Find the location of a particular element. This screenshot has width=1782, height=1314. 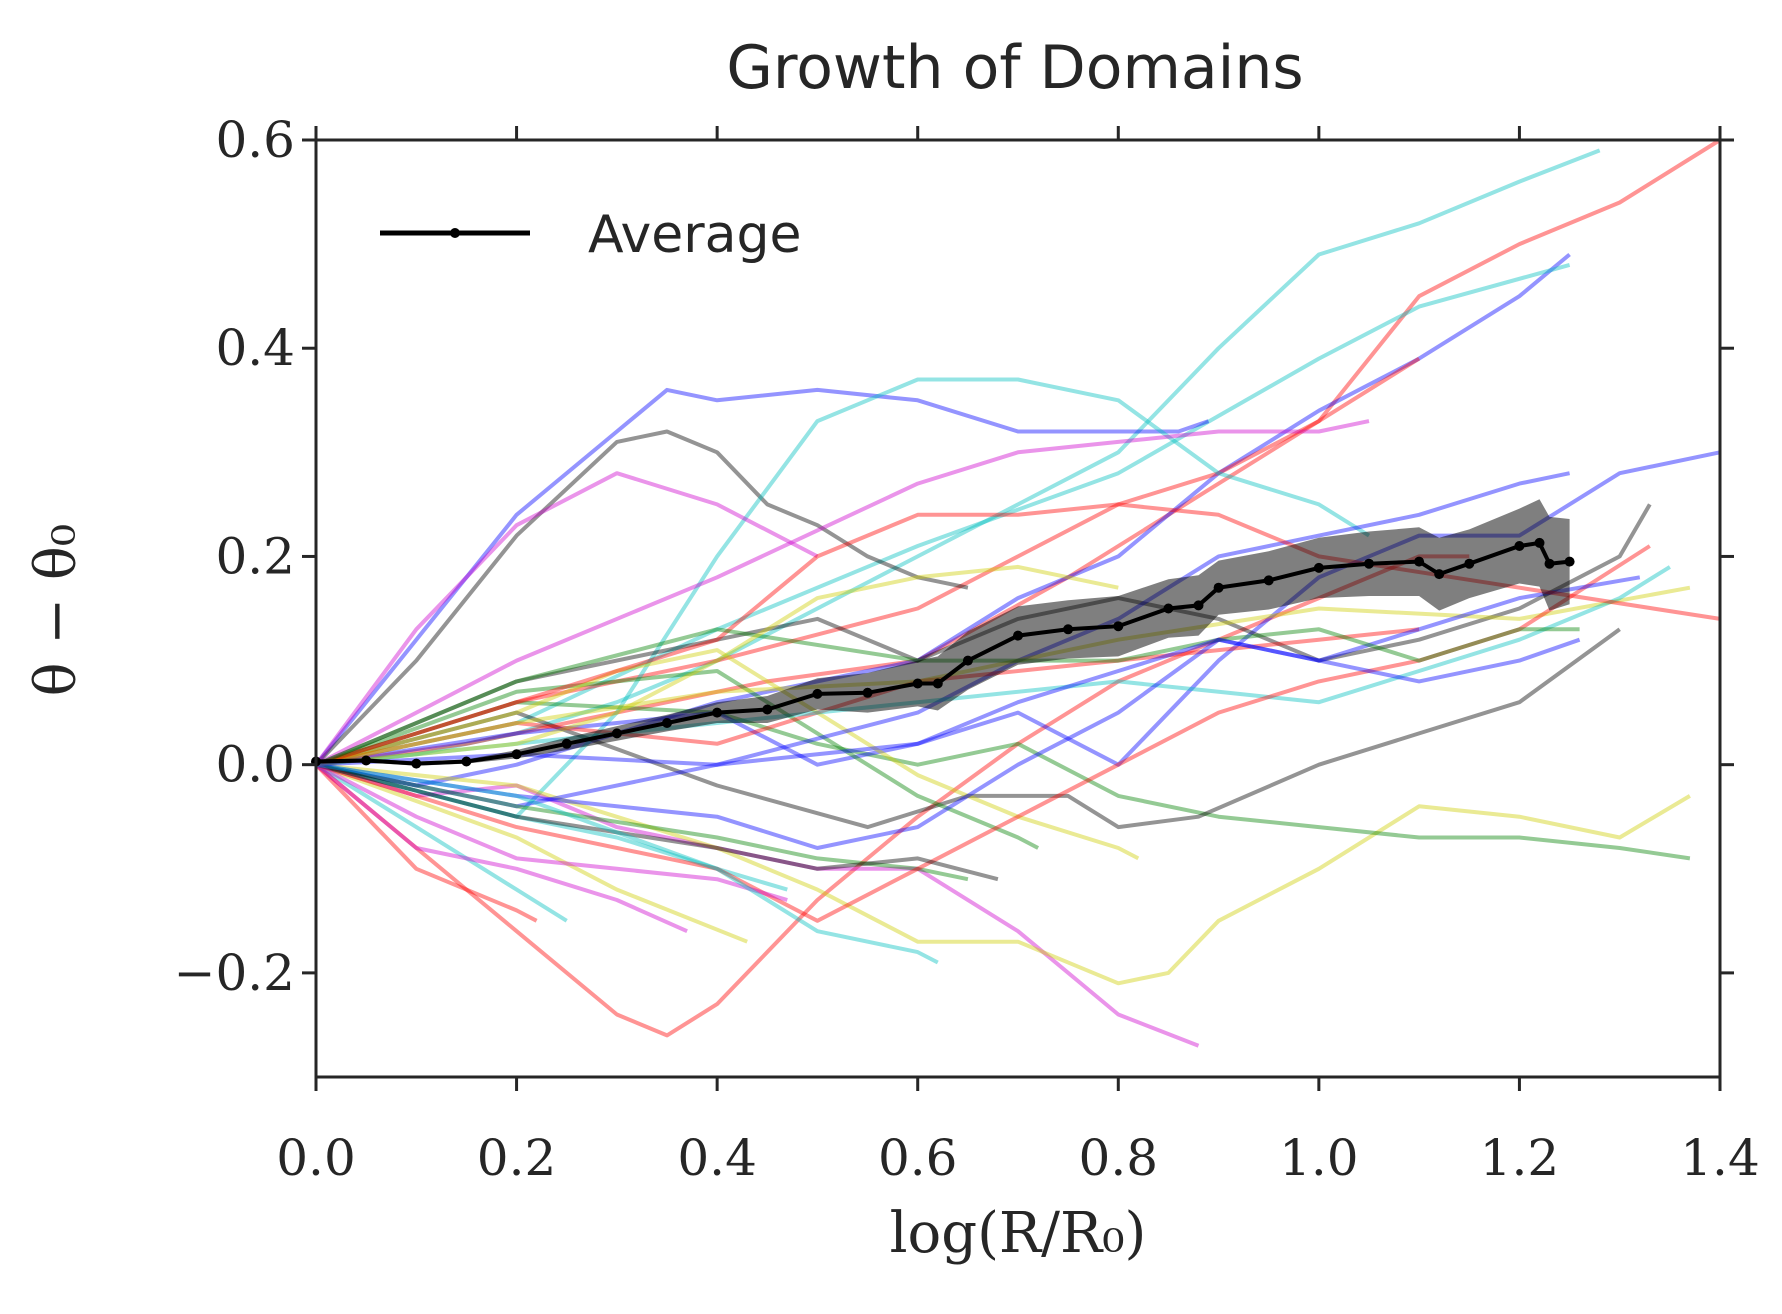

x-tick-label: 0.4 is located at coordinates (717, 1158).